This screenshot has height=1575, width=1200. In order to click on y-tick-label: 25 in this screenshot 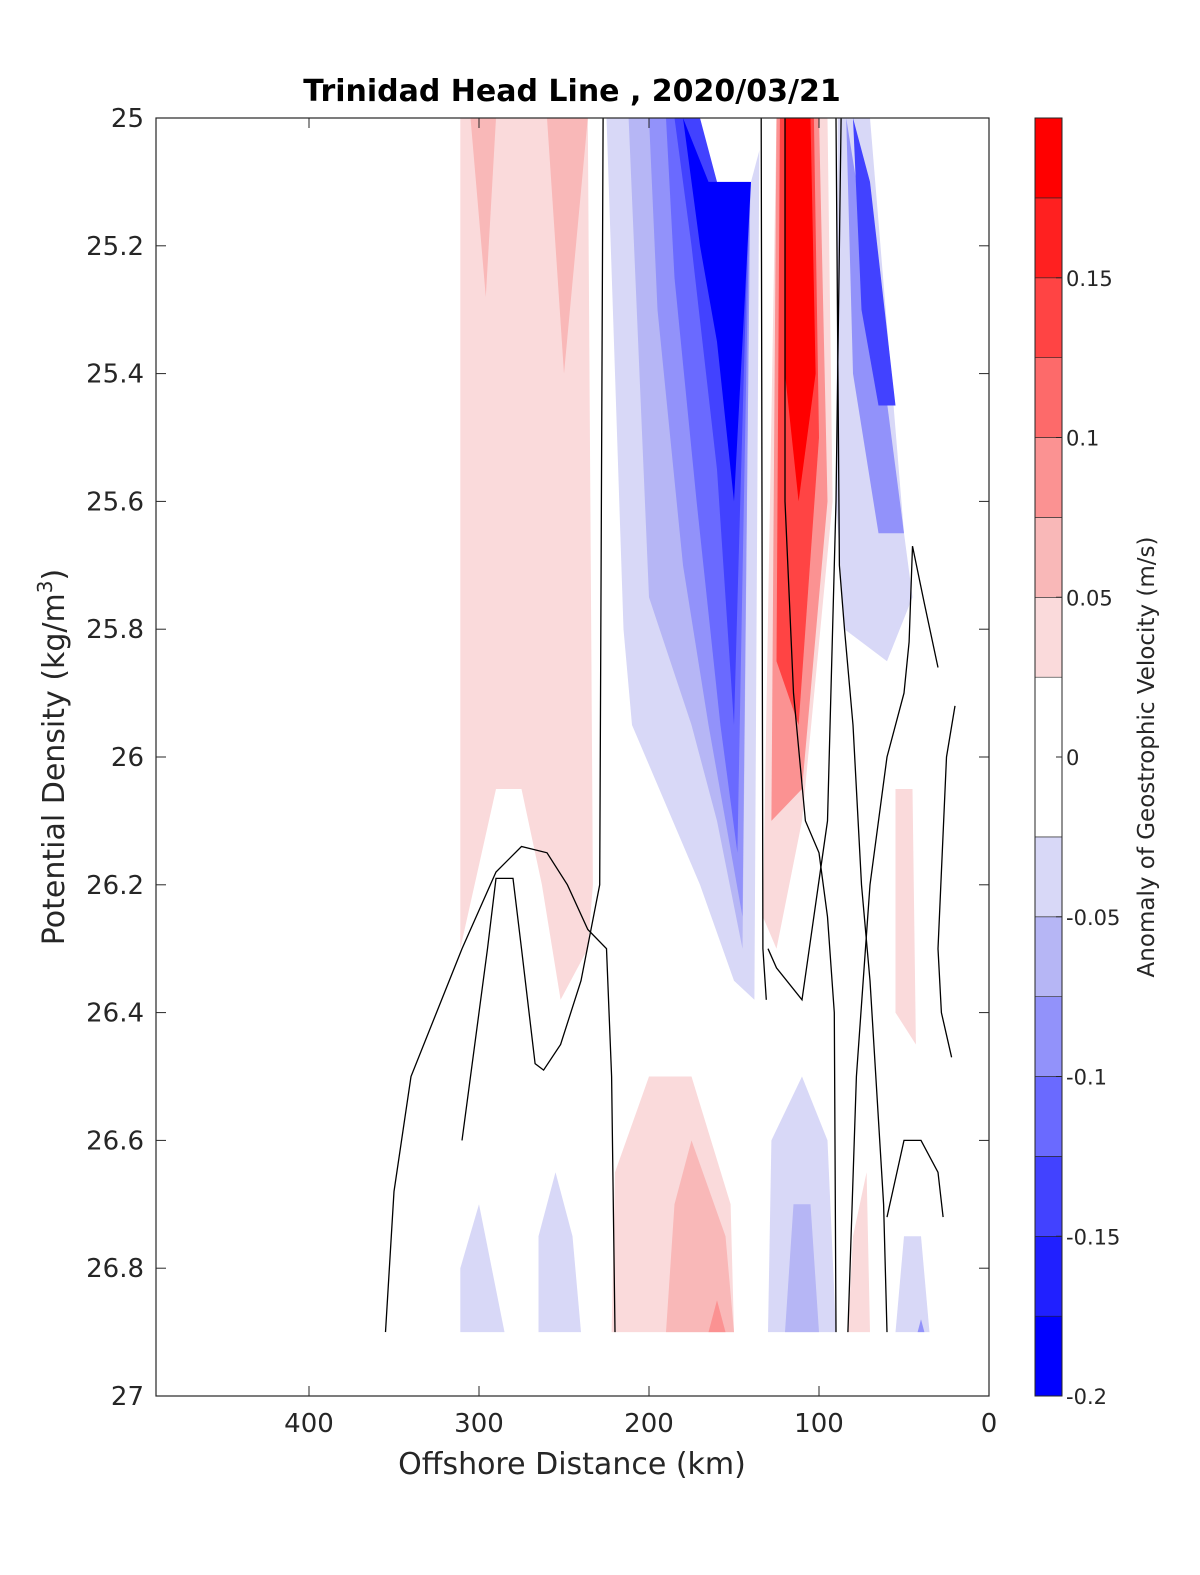, I will do `click(127, 119)`.